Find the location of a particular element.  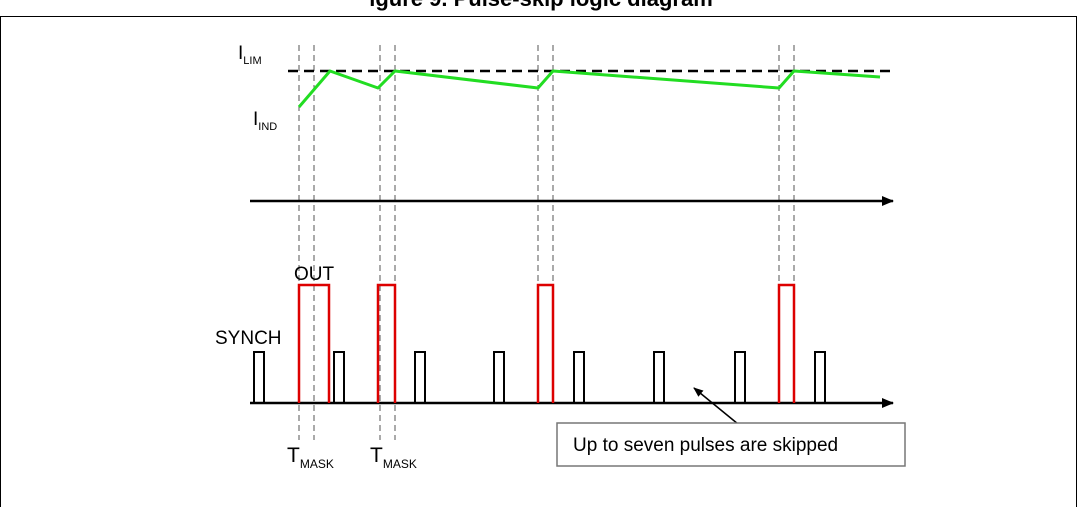

ilim-label: ILIM is located at coordinates (250, 55).